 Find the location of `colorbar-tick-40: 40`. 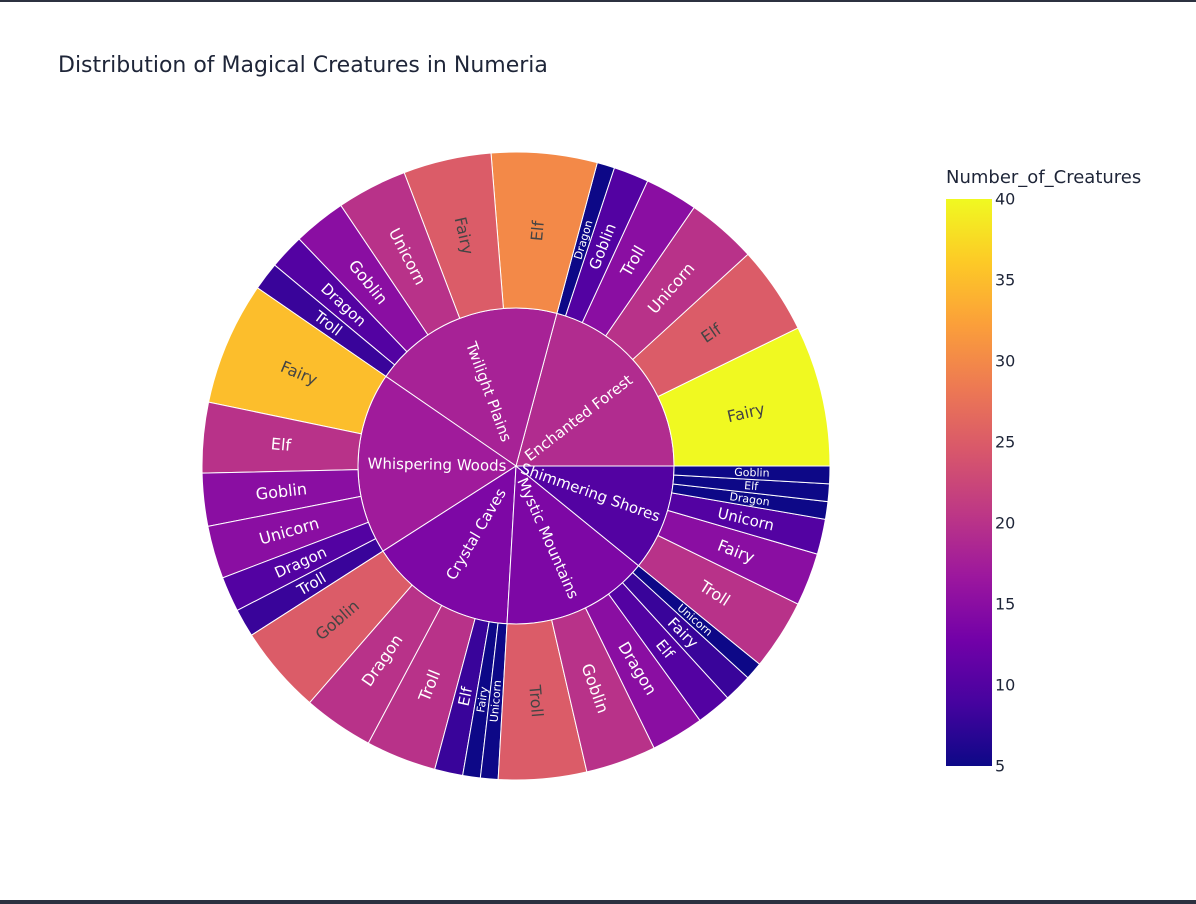

colorbar-tick-40: 40 is located at coordinates (1005, 199).